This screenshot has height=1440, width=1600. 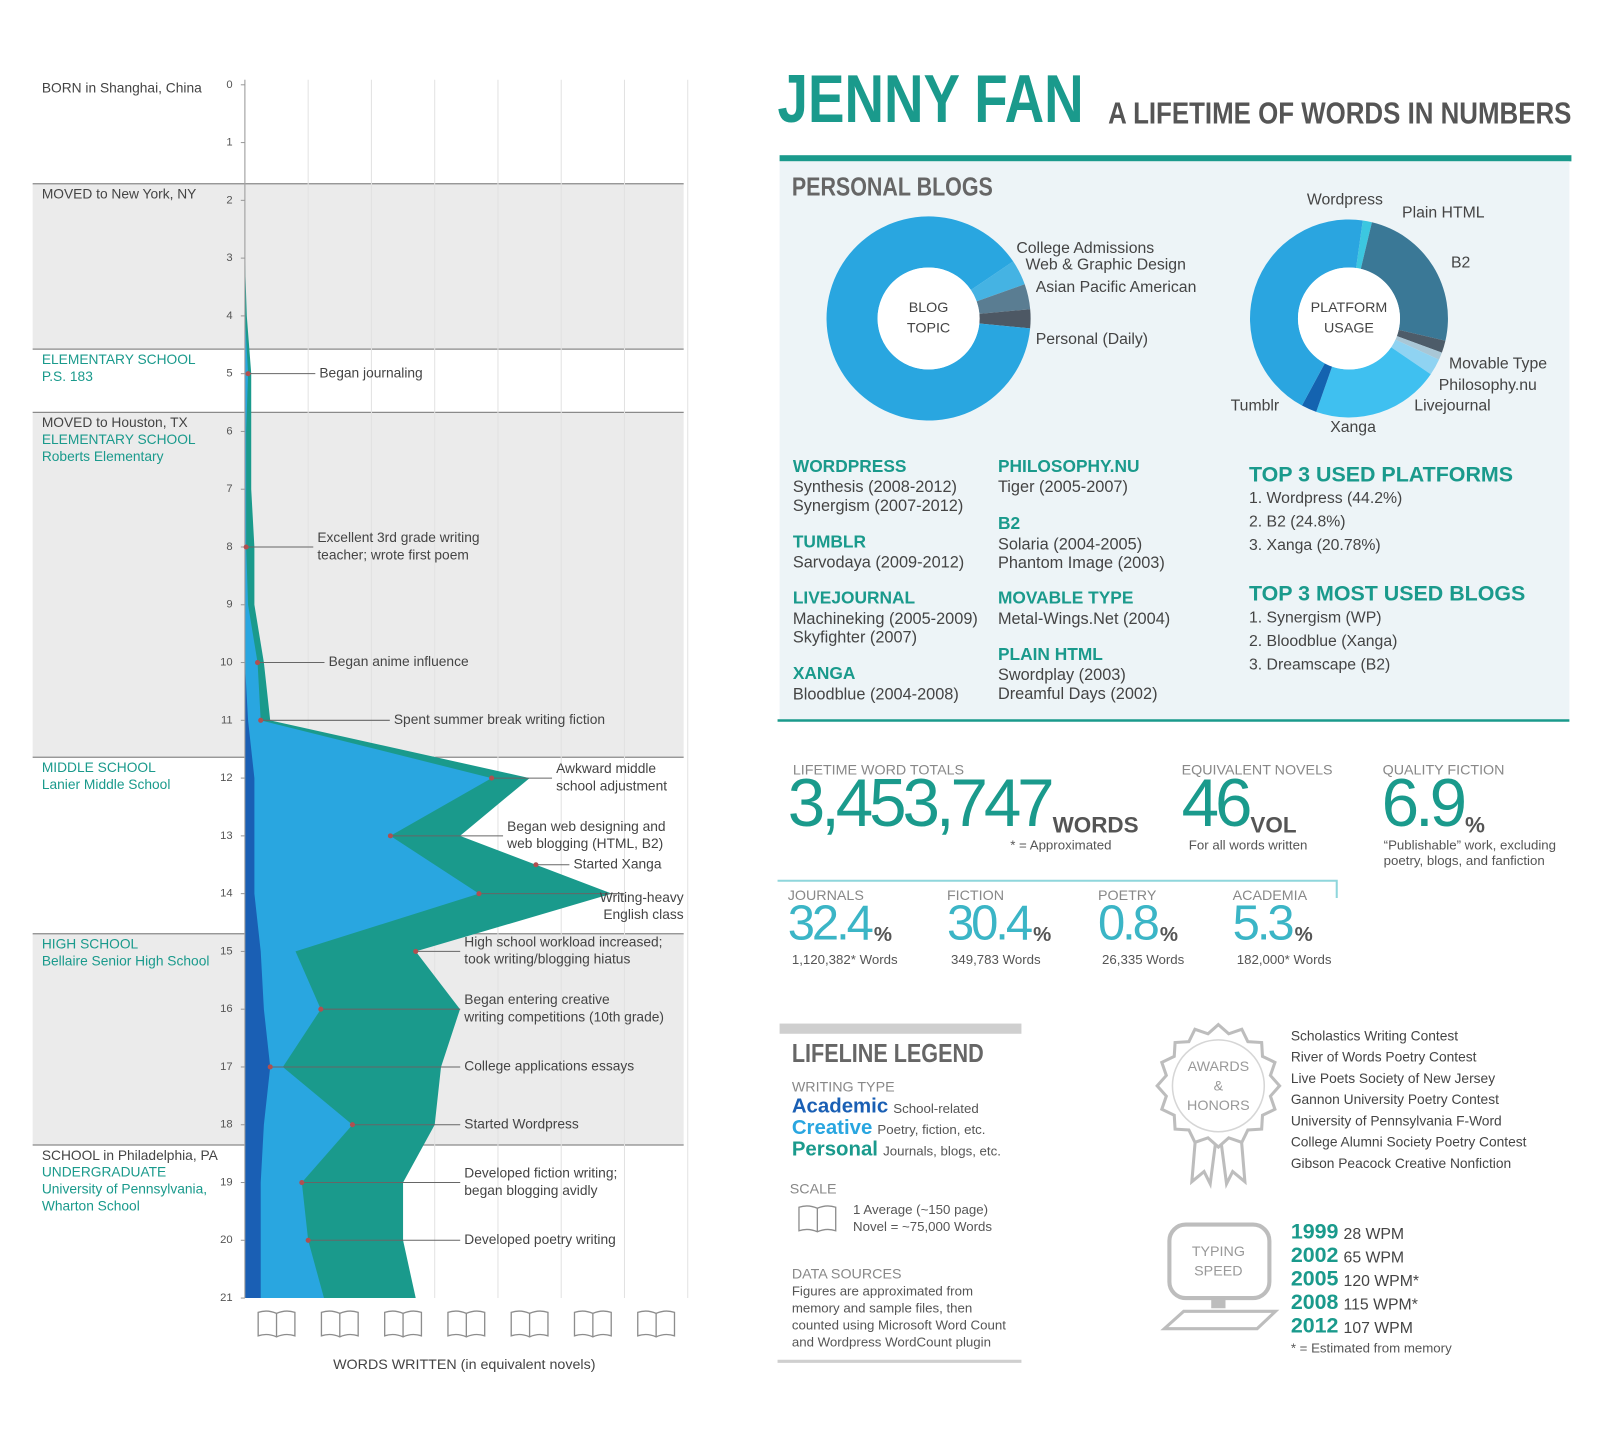 What do you see at coordinates (1452, 405) in the screenshot?
I see `donut-label: Livejournal` at bounding box center [1452, 405].